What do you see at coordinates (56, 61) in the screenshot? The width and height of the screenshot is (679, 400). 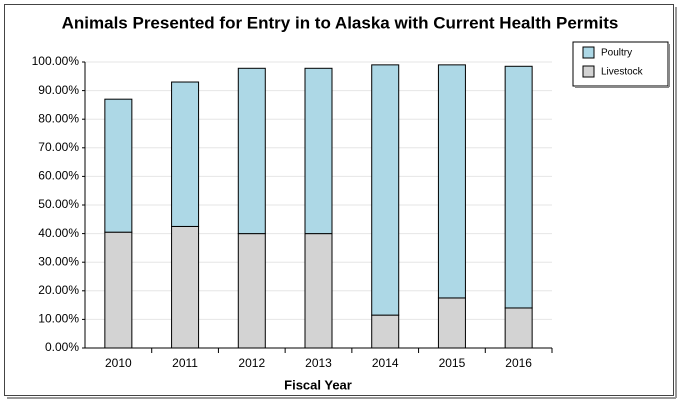 I see `y-tick-label: 100.00%` at bounding box center [56, 61].